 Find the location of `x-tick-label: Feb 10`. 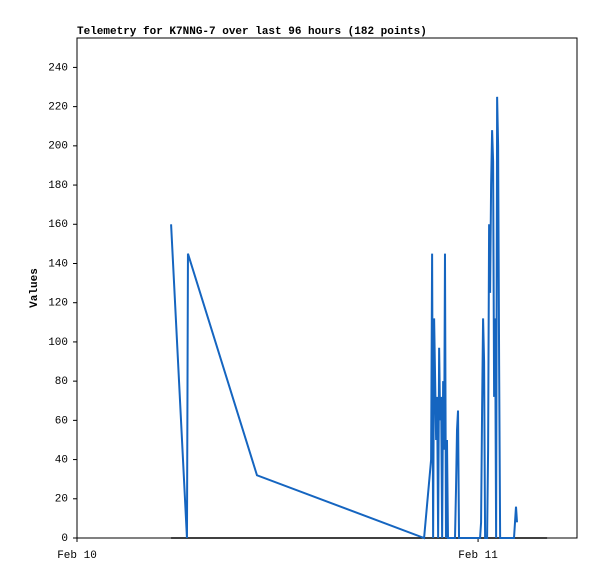

x-tick-label: Feb 10 is located at coordinates (77, 556).